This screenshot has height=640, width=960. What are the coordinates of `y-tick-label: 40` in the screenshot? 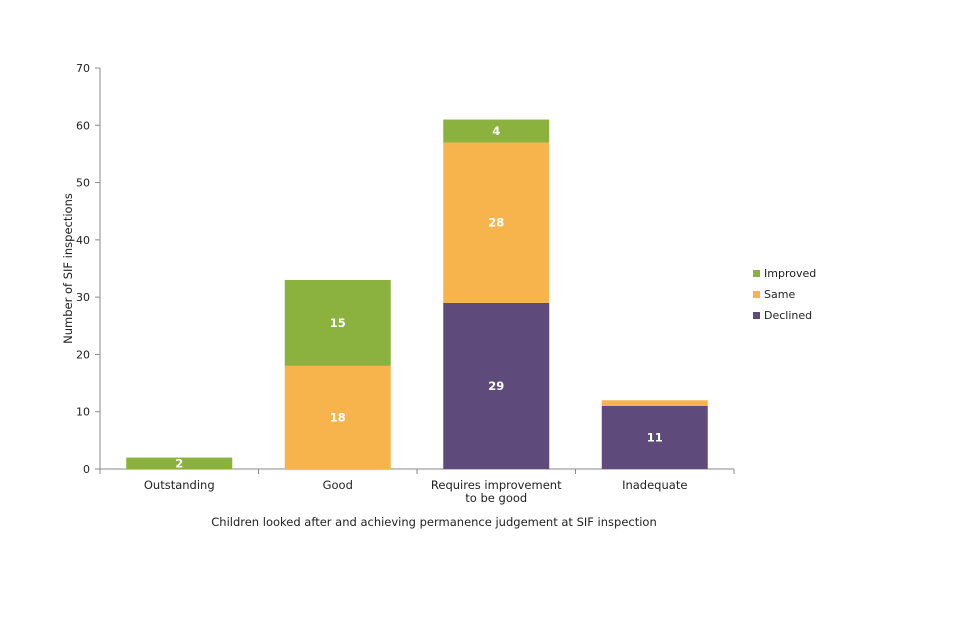 It's located at (83, 240).